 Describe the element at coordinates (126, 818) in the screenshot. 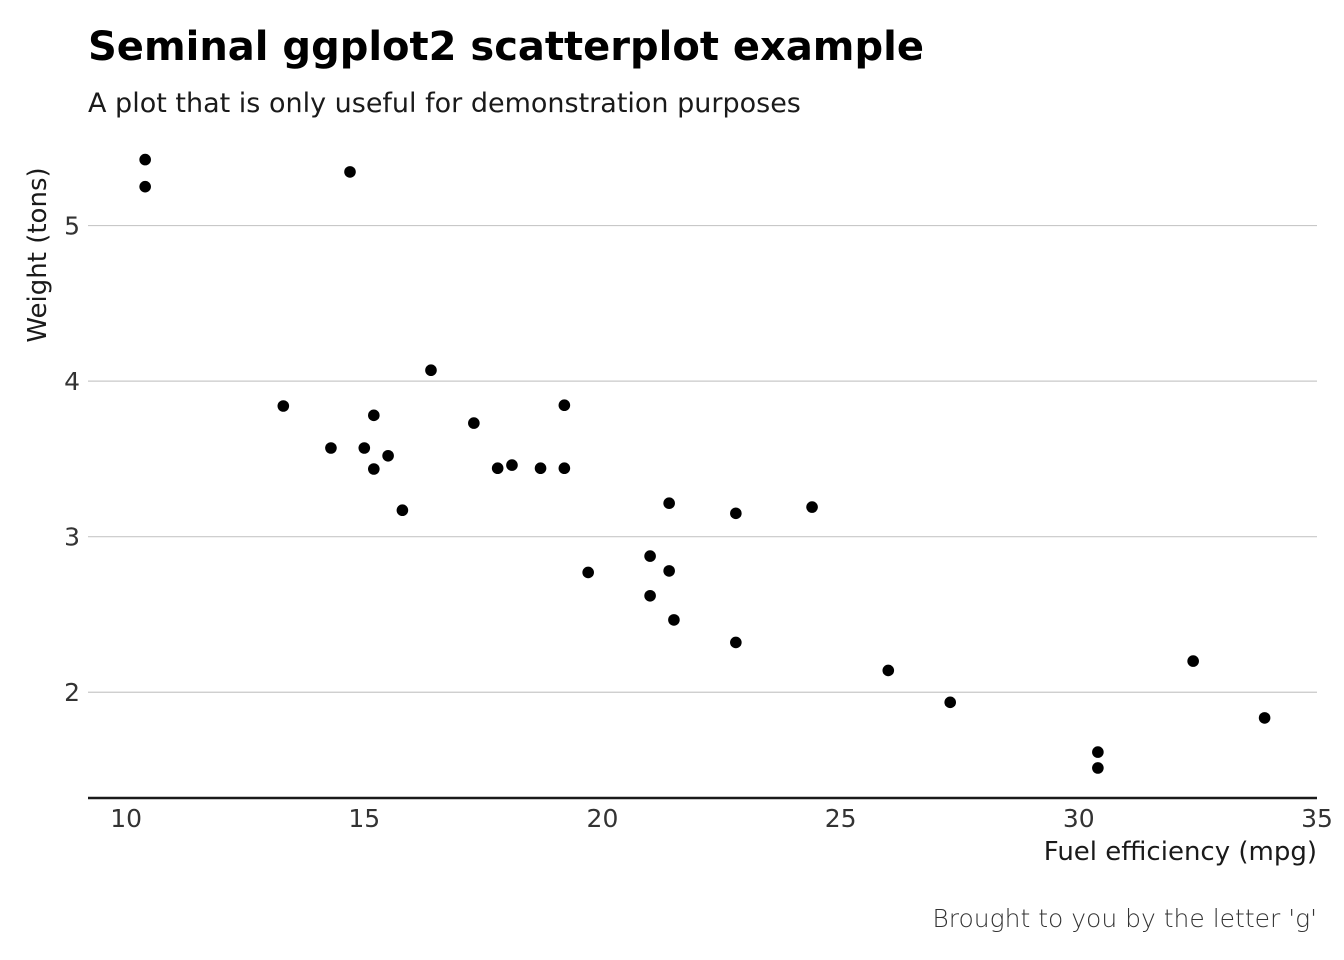

I see `x-tick-label: 10` at that location.